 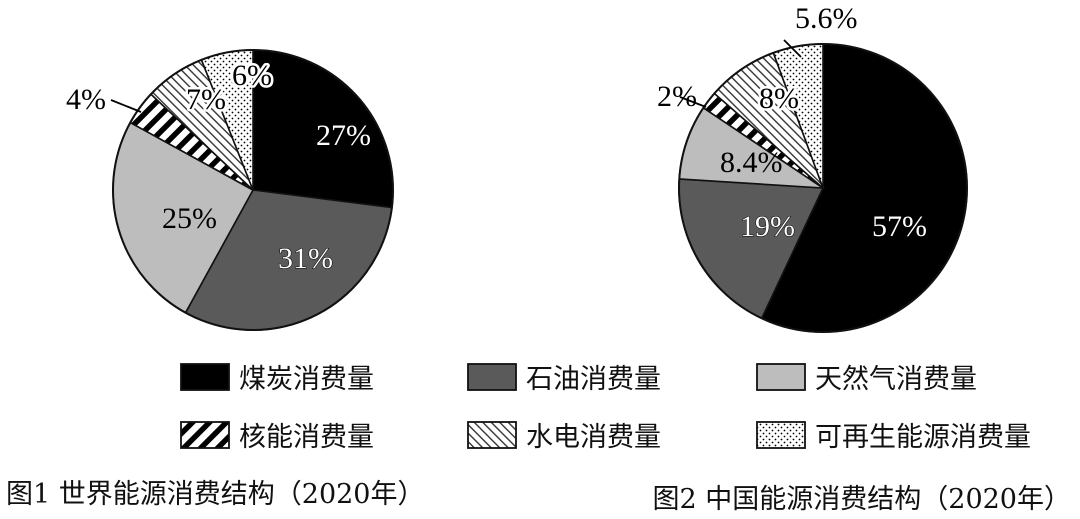 What do you see at coordinates (206, 99) in the screenshot?
I see `world-label-hydro: 7%` at bounding box center [206, 99].